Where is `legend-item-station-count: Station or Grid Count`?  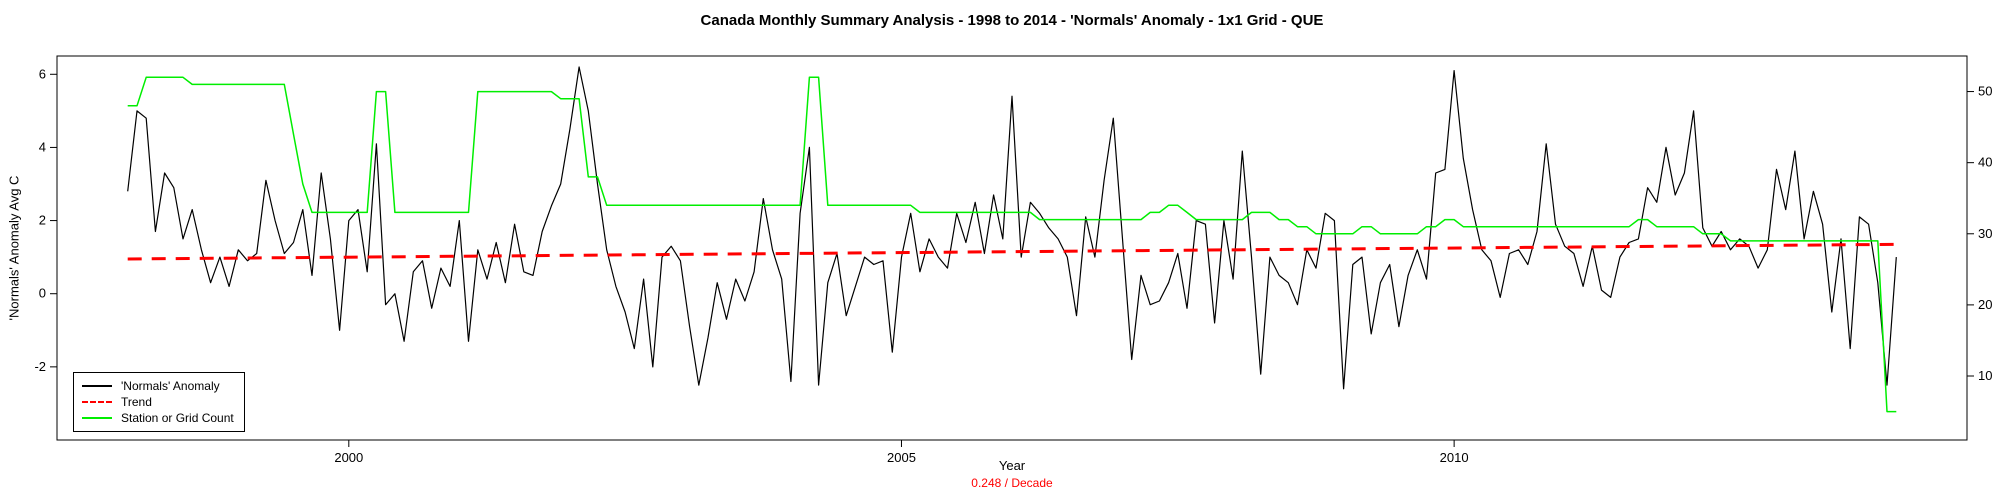 legend-item-station-count: Station or Grid Count is located at coordinates (158, 418).